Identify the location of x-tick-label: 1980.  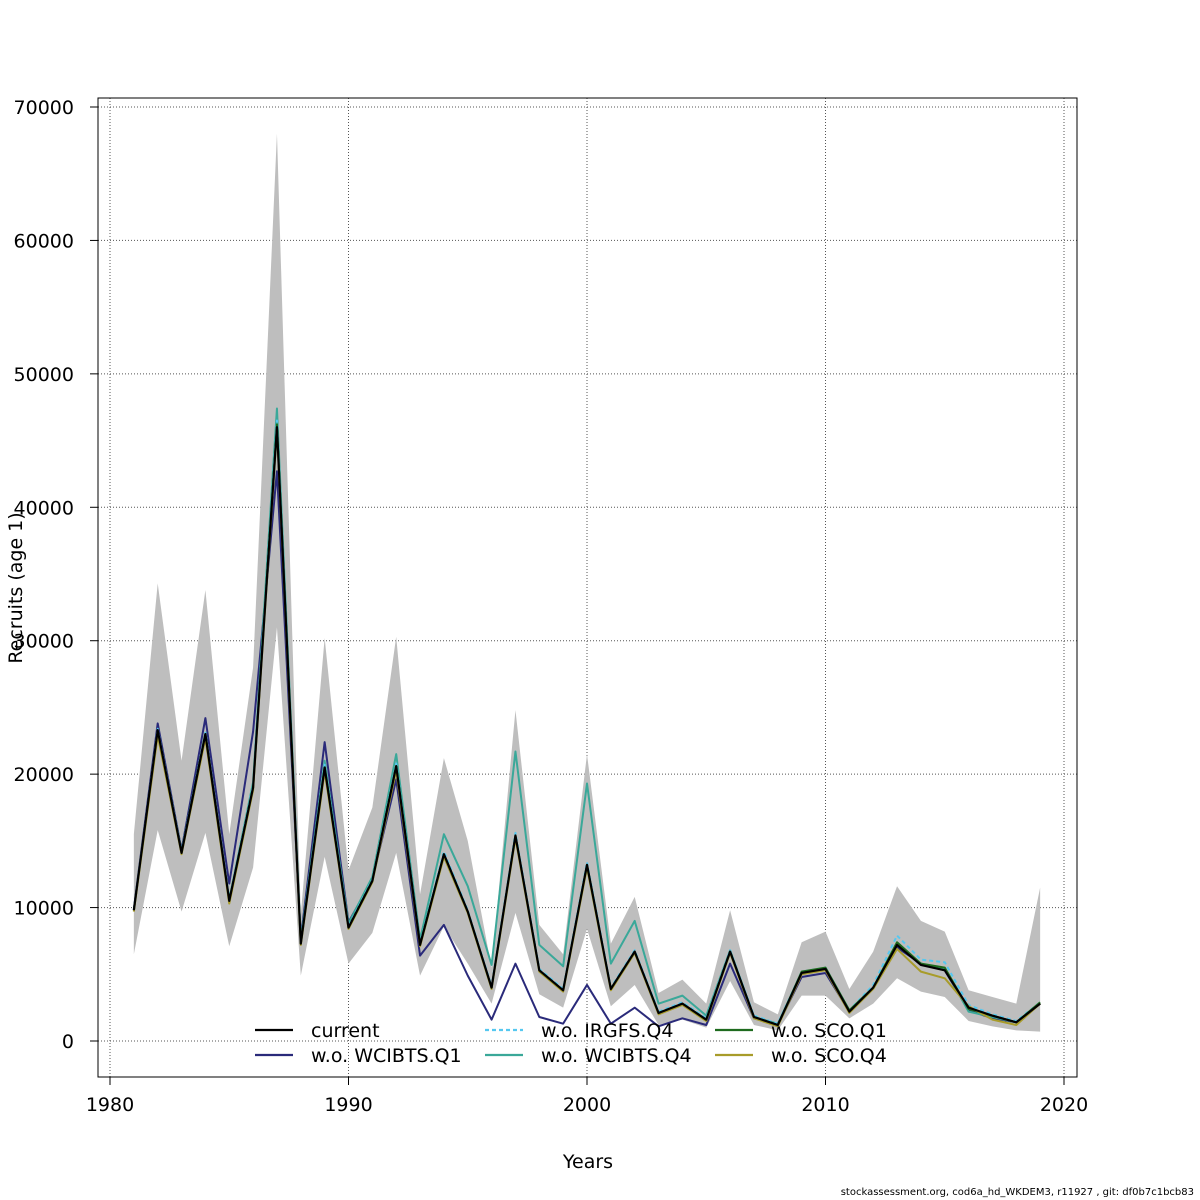
(110, 1105).